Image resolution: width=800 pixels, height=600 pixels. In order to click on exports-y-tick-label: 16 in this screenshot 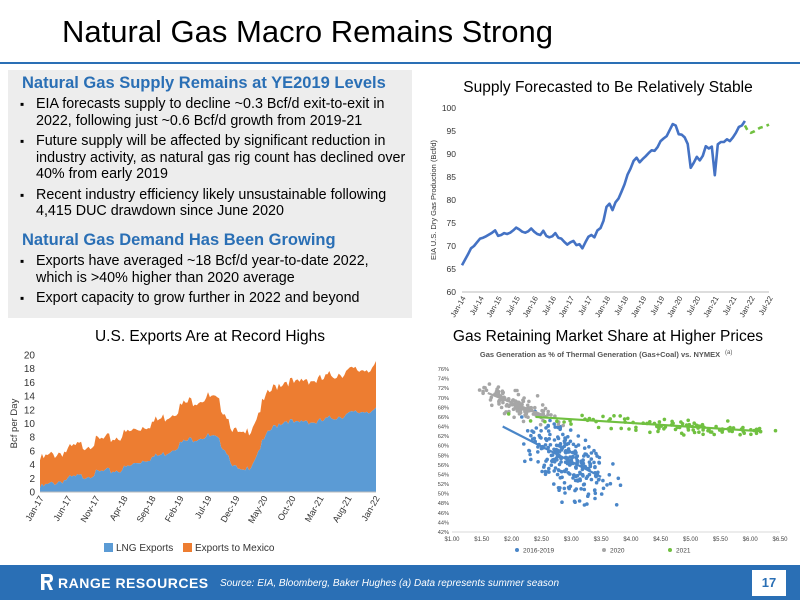, I will do `click(30, 383)`.